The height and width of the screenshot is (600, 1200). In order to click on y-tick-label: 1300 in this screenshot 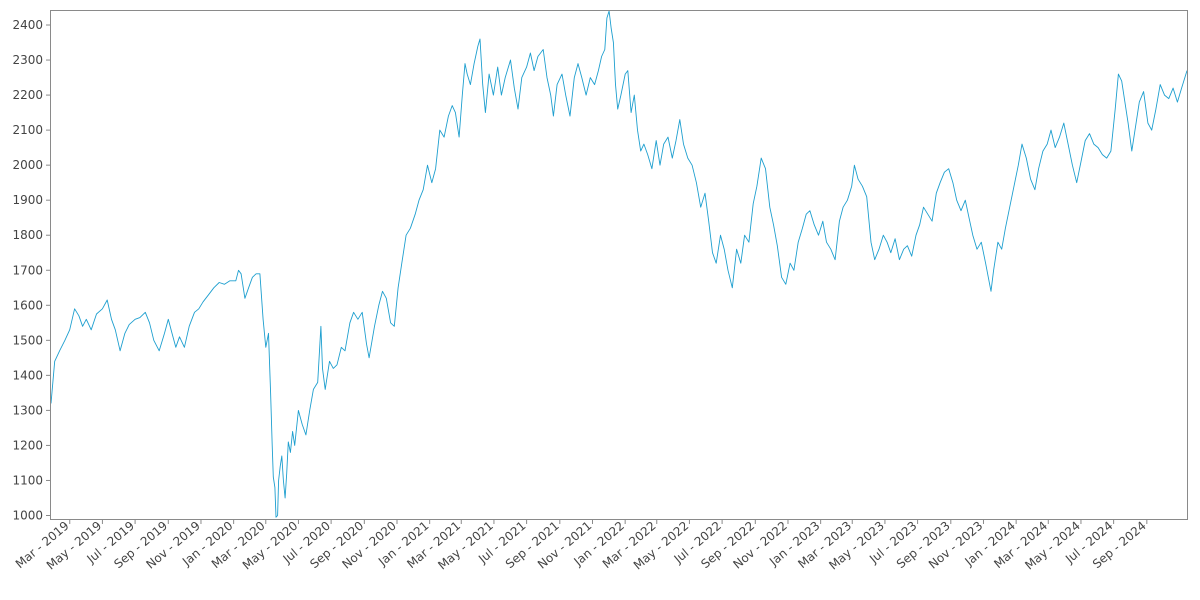, I will do `click(27, 410)`.